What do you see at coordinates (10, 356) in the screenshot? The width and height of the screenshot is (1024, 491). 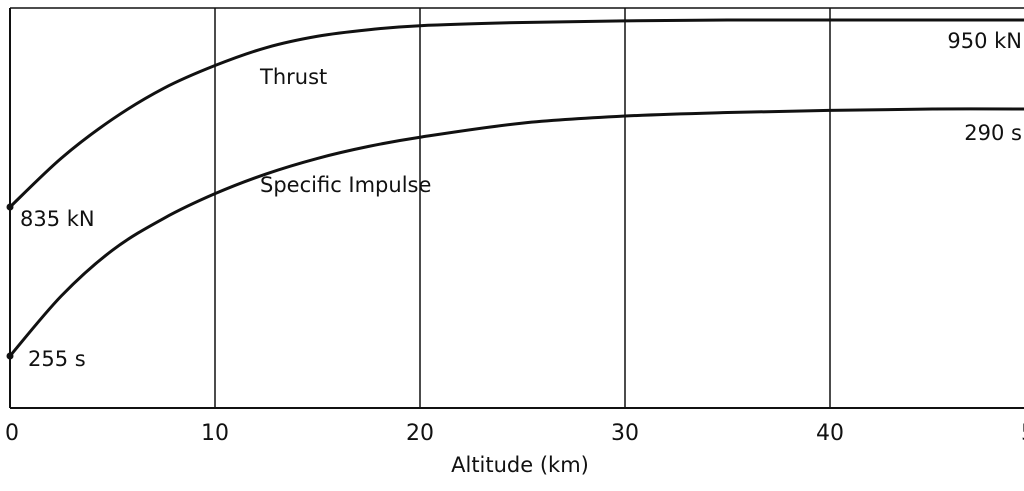 I see `start-point-specific-impulse` at bounding box center [10, 356].